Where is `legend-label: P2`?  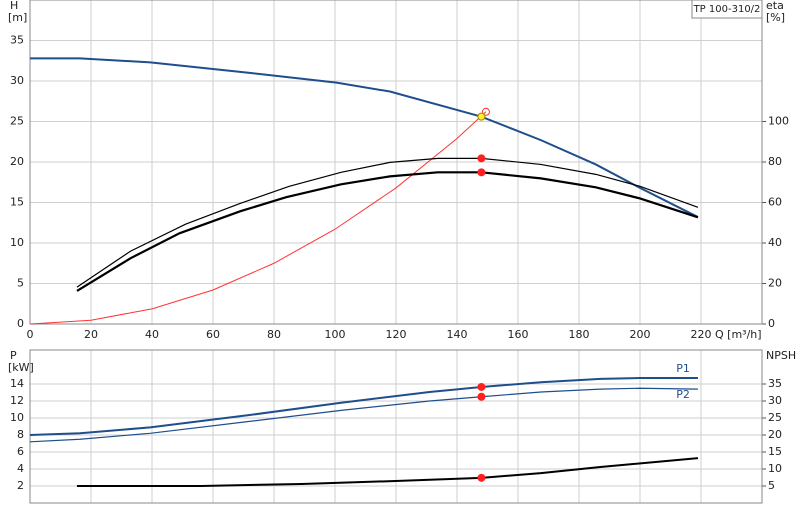
legend-label: P2 is located at coordinates (683, 394).